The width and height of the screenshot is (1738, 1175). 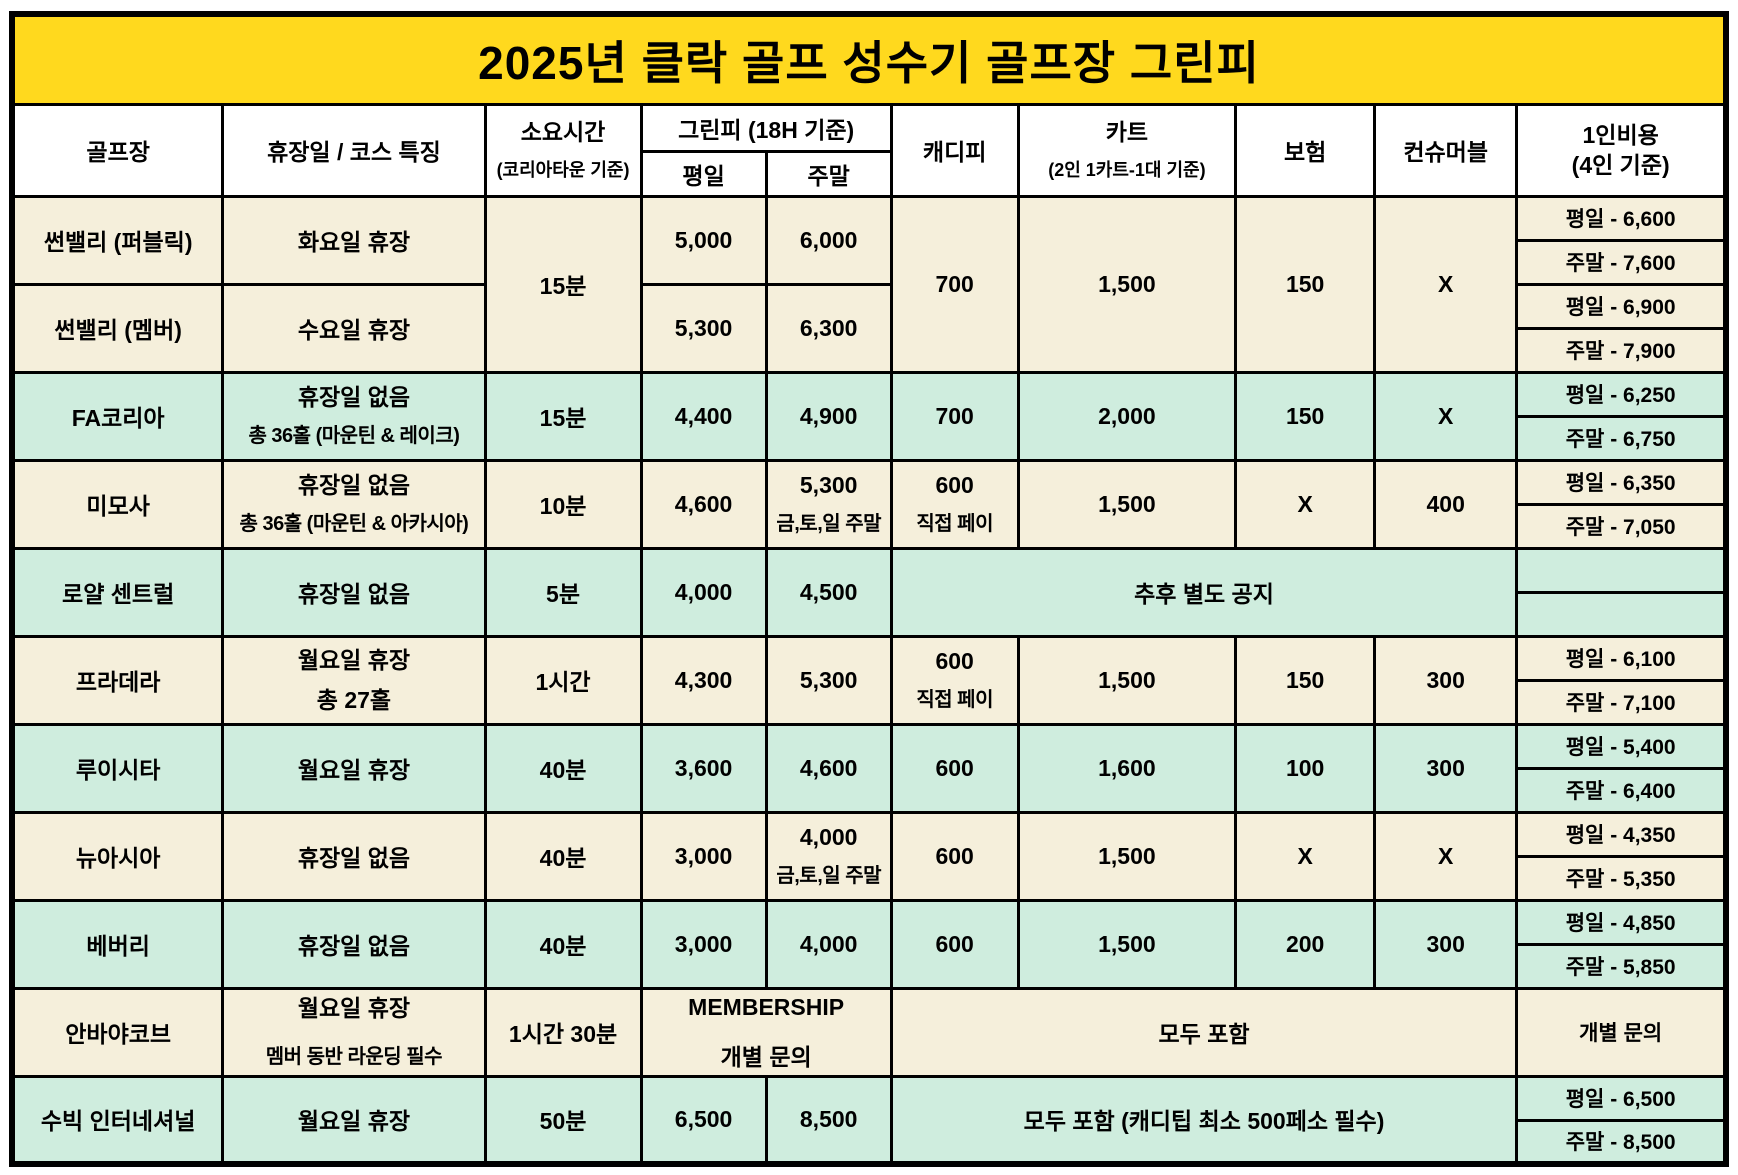 What do you see at coordinates (354, 328) in the screenshot?
I see `closed-info: 수요일 휴장` at bounding box center [354, 328].